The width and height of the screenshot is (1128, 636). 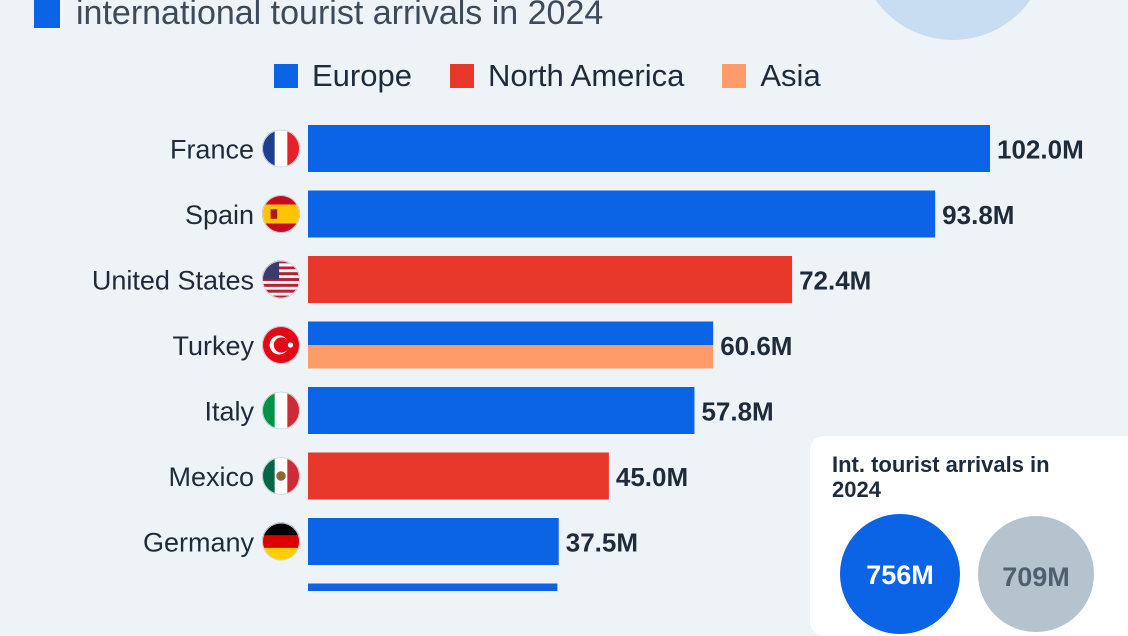 I want to click on legend: Europe North America Asia, so click(x=547, y=76).